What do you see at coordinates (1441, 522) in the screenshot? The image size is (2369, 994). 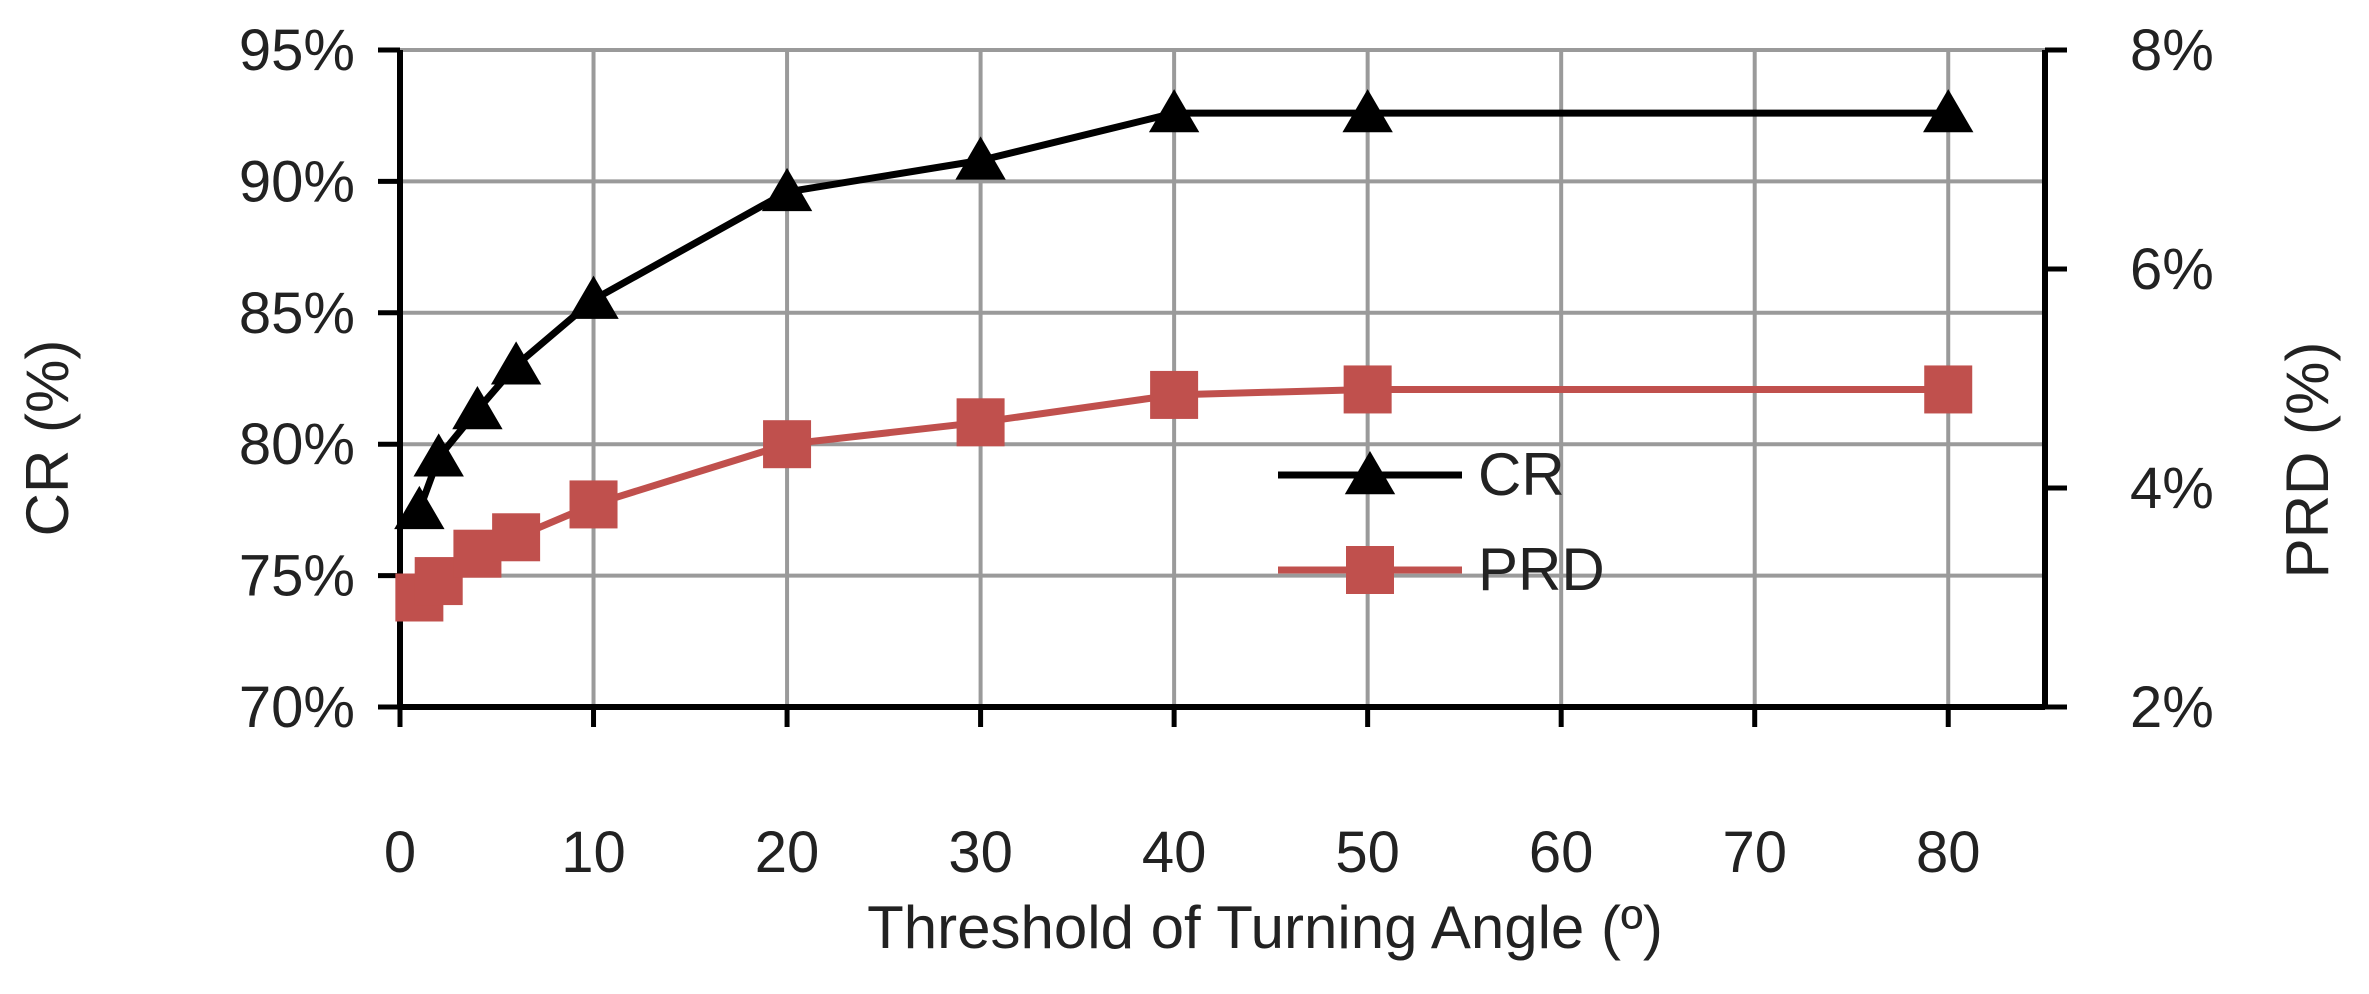 I see `legend: CR PRD` at bounding box center [1441, 522].